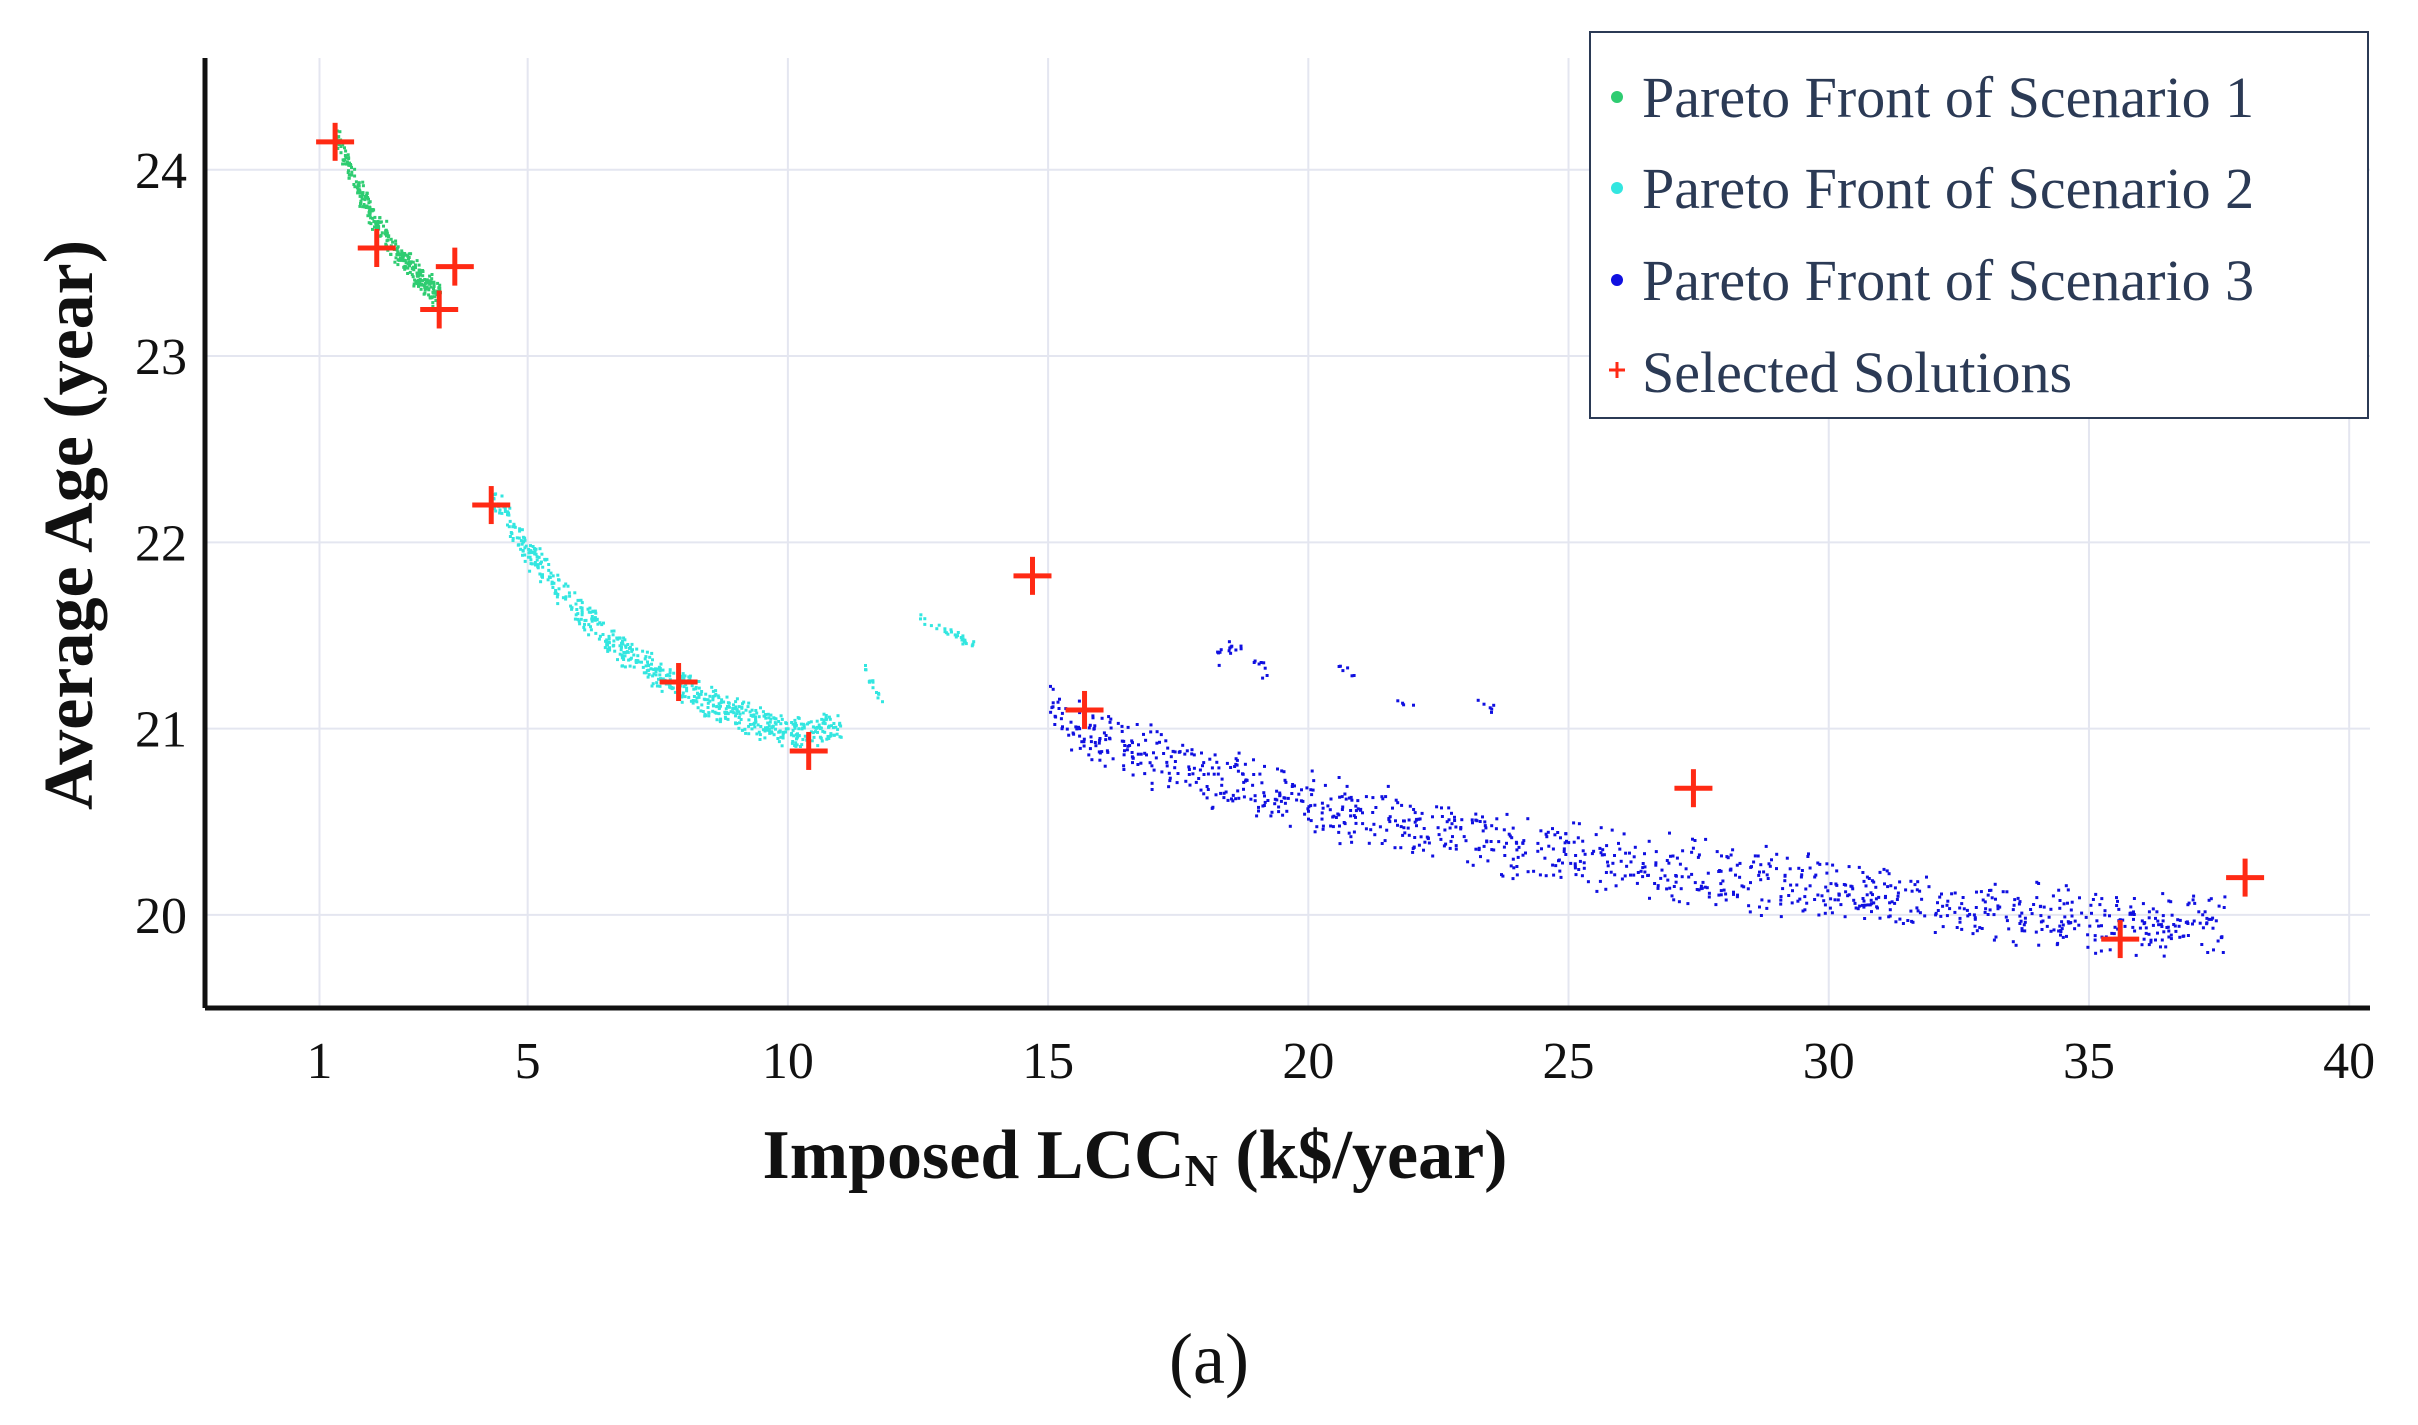  What do you see at coordinates (161, 543) in the screenshot?
I see `y-tick-label: 22` at bounding box center [161, 543].